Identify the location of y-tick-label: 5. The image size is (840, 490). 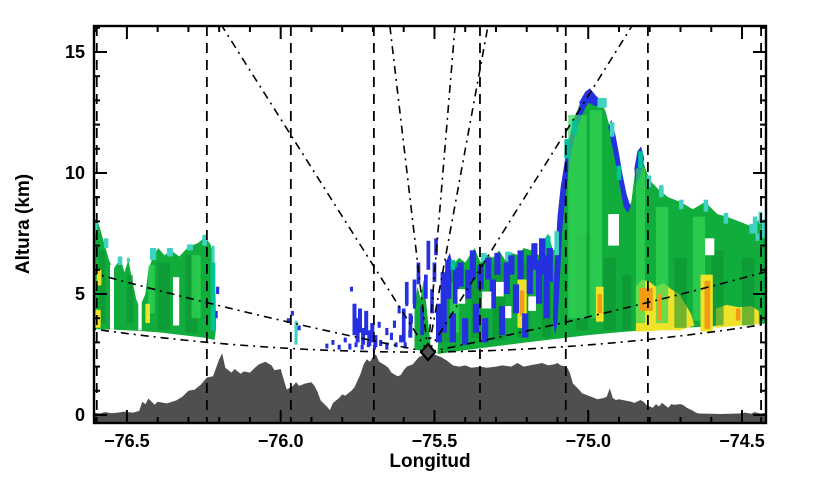
(80, 294).